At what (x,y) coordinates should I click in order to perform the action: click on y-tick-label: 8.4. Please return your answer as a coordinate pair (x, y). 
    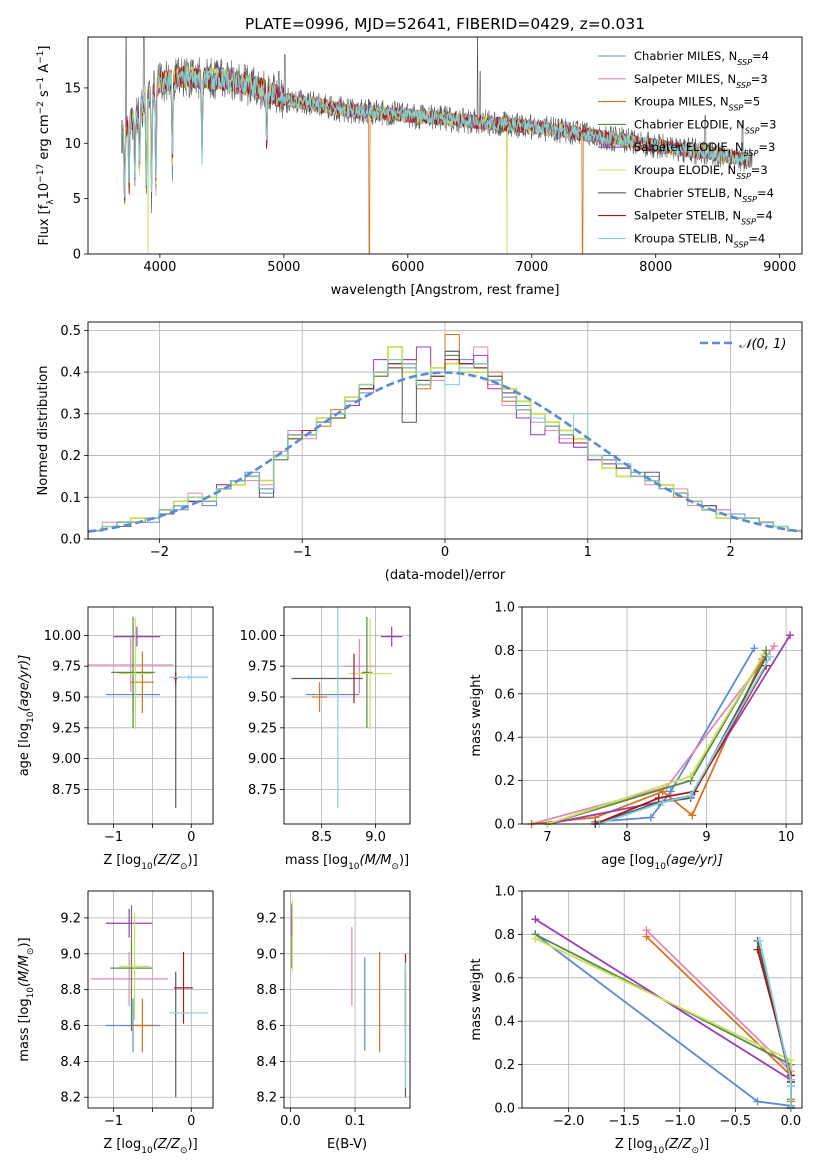
    Looking at the image, I should click on (266, 1062).